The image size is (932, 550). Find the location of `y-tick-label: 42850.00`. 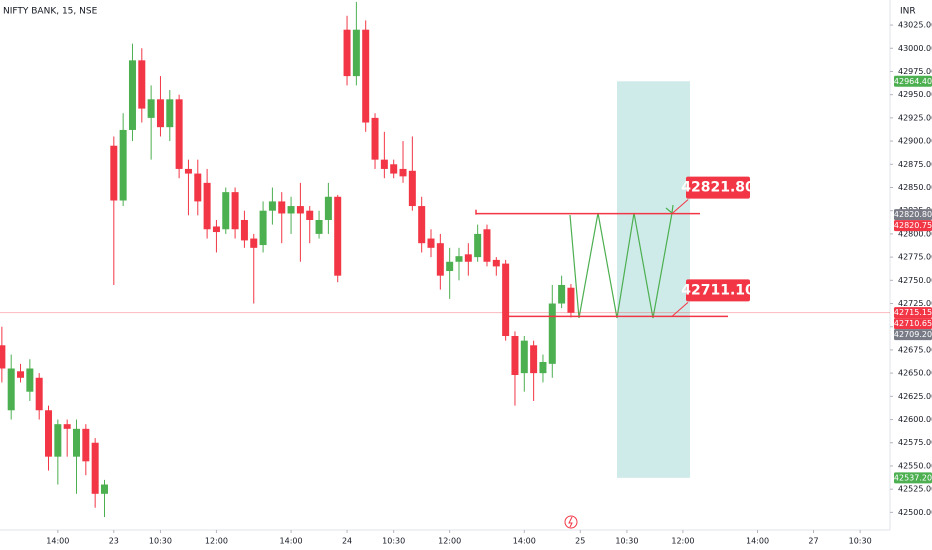

y-tick-label: 42850.00 is located at coordinates (915, 187).